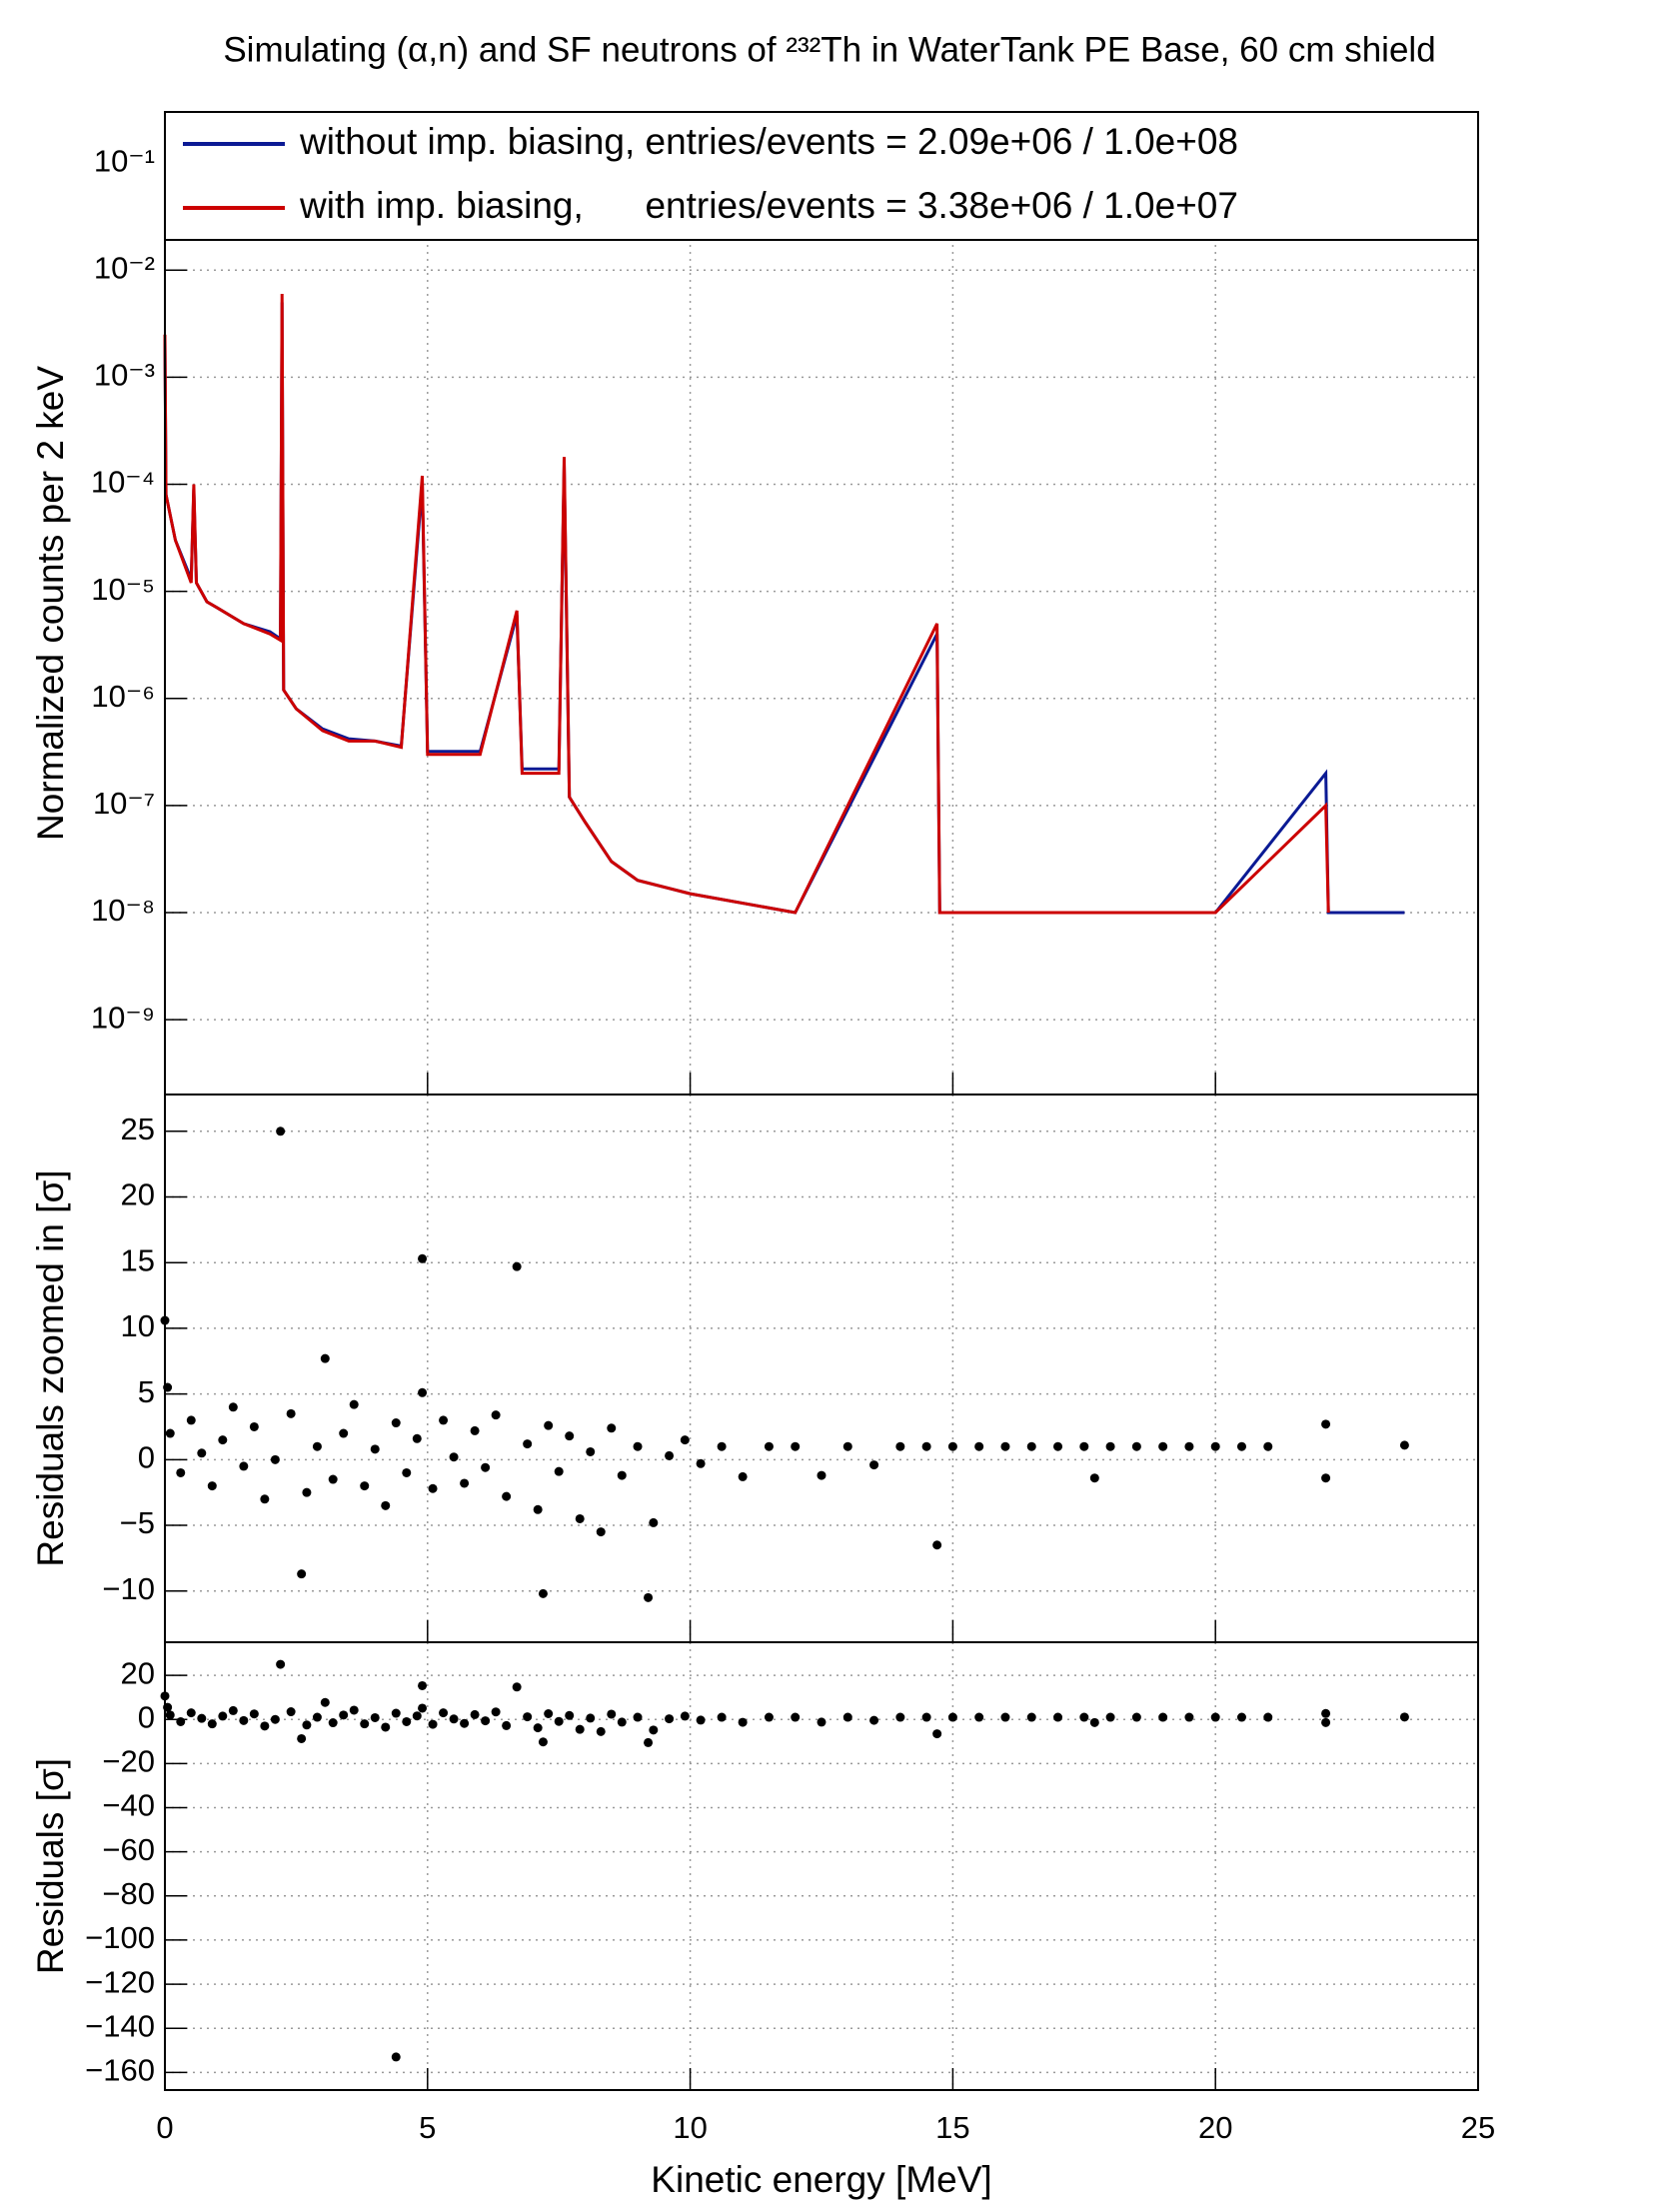  What do you see at coordinates (146, 1391) in the screenshot?
I see `y-tick-label: 5` at bounding box center [146, 1391].